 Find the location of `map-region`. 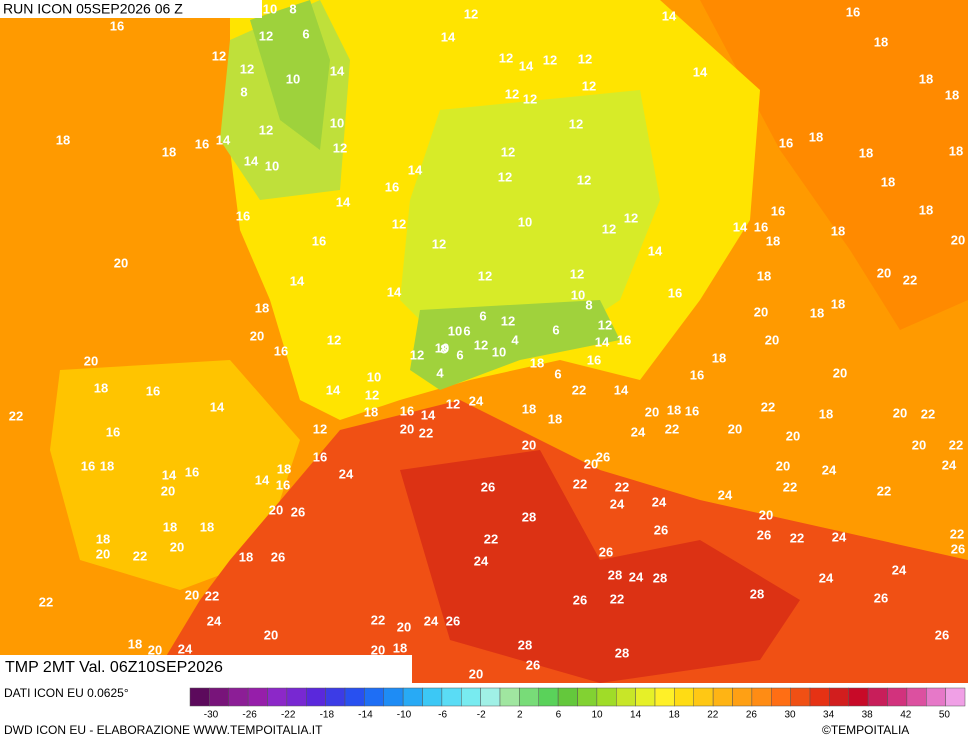

map-region is located at coordinates (290, 75).